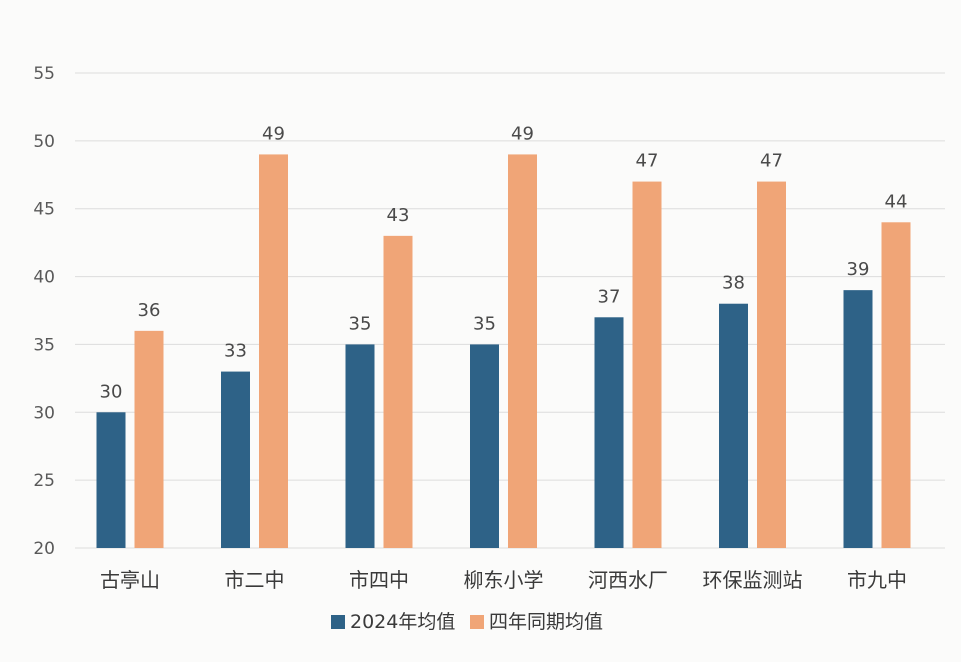 The width and height of the screenshot is (961, 662). What do you see at coordinates (44, 311) in the screenshot?
I see `y-axis-ticks: 20 25 30 35 40 45 50 55` at bounding box center [44, 311].